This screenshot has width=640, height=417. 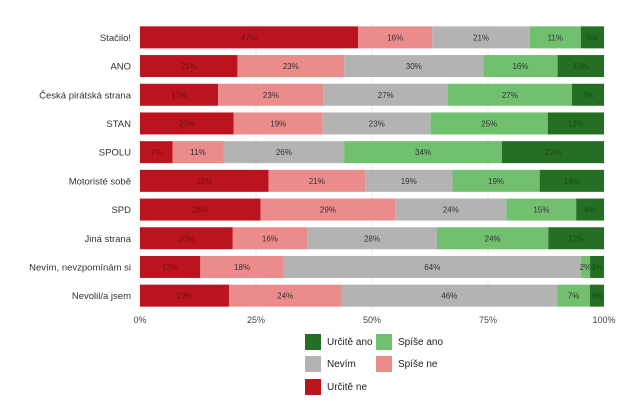 What do you see at coordinates (581, 66) in the screenshot?
I see `data-label: 10%` at bounding box center [581, 66].